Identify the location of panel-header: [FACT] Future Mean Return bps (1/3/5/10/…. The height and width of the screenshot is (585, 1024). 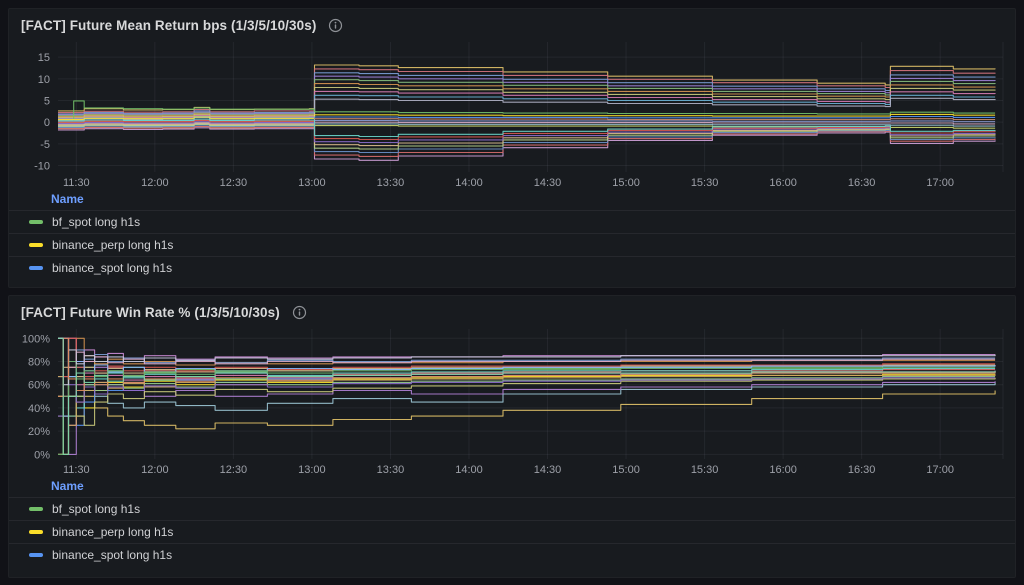
(512, 22).